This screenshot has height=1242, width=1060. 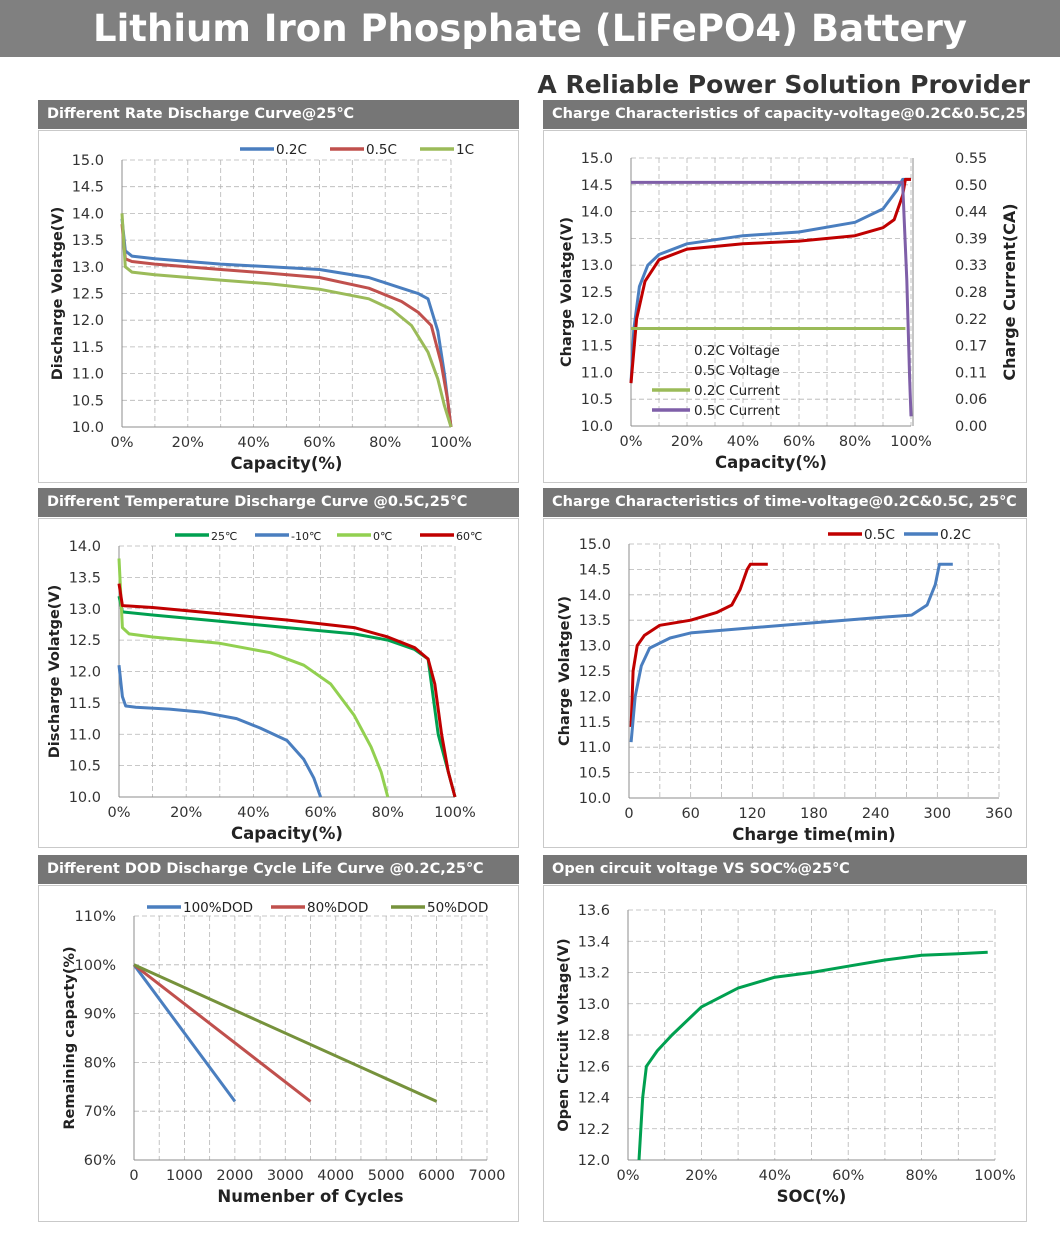 What do you see at coordinates (971, 400) in the screenshot?
I see `y2-tick-label: 0.06` at bounding box center [971, 400].